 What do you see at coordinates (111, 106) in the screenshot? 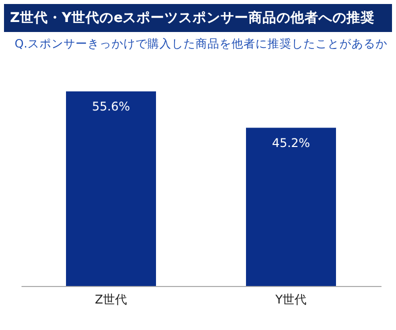
I see `data-label: 55.6%` at bounding box center [111, 106].